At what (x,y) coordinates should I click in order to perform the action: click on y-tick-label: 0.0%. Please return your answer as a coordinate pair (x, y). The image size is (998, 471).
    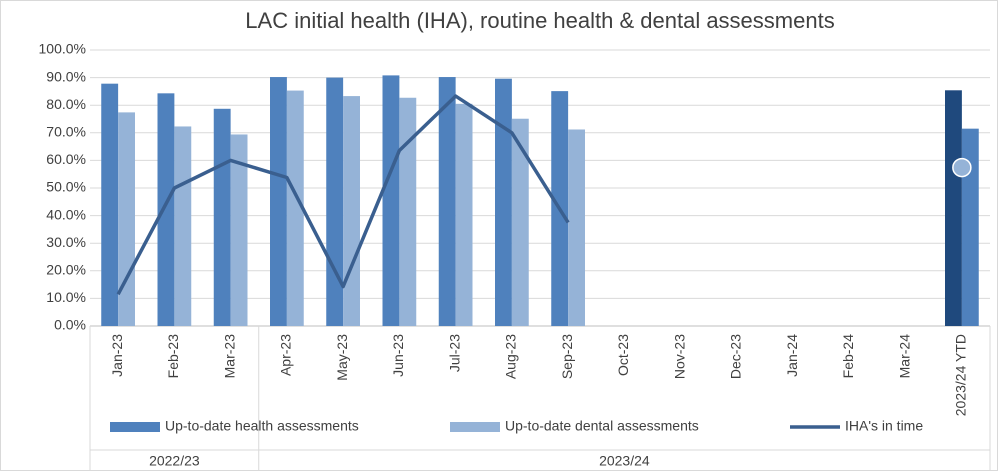
    Looking at the image, I should click on (70, 325).